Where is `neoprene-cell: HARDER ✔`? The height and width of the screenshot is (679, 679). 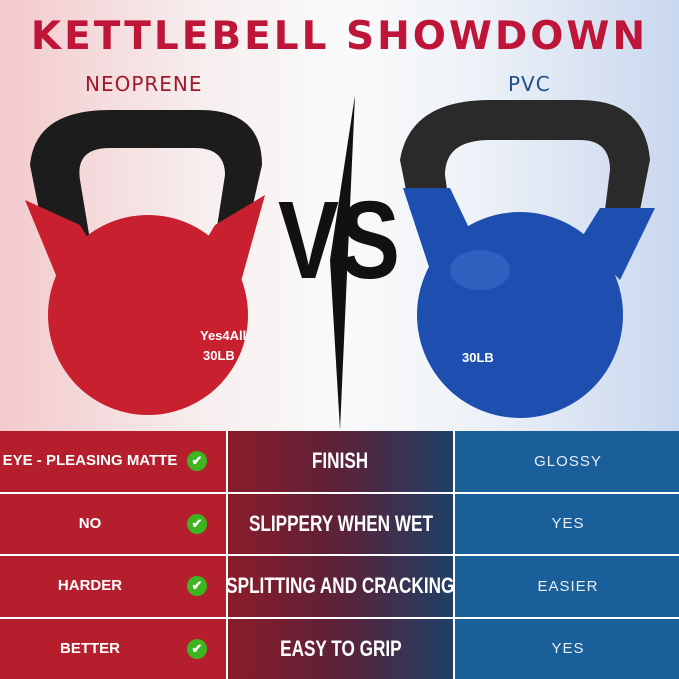
neoprene-cell: HARDER ✔ is located at coordinates (113, 586).